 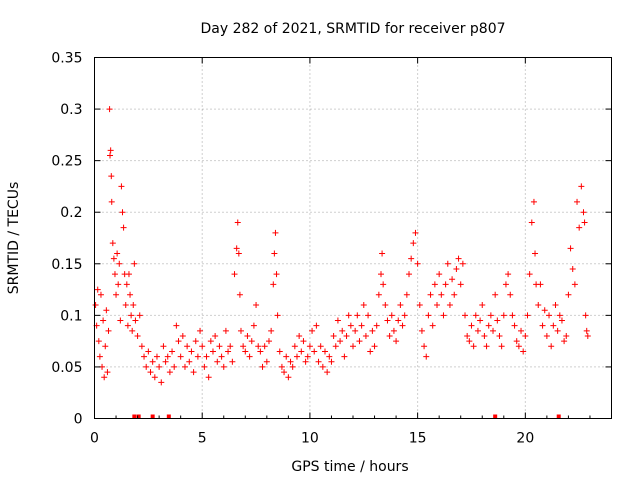 I want to click on y-tick-label: 0, so click(x=78, y=420).